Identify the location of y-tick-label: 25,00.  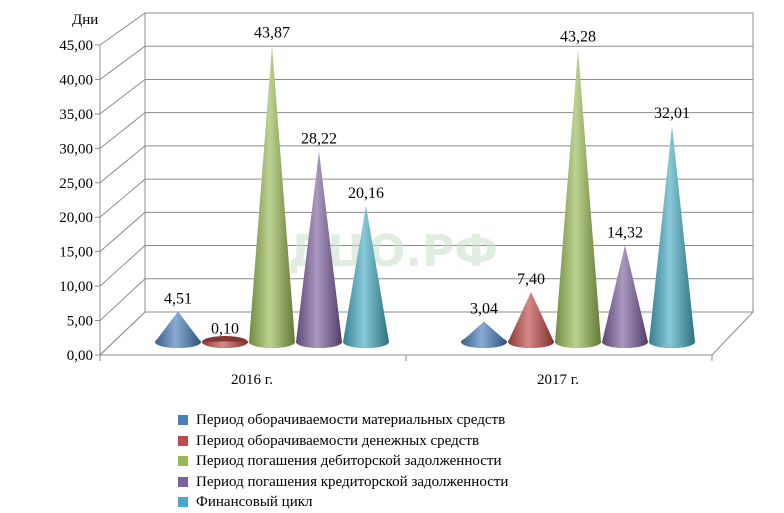
(76, 184).